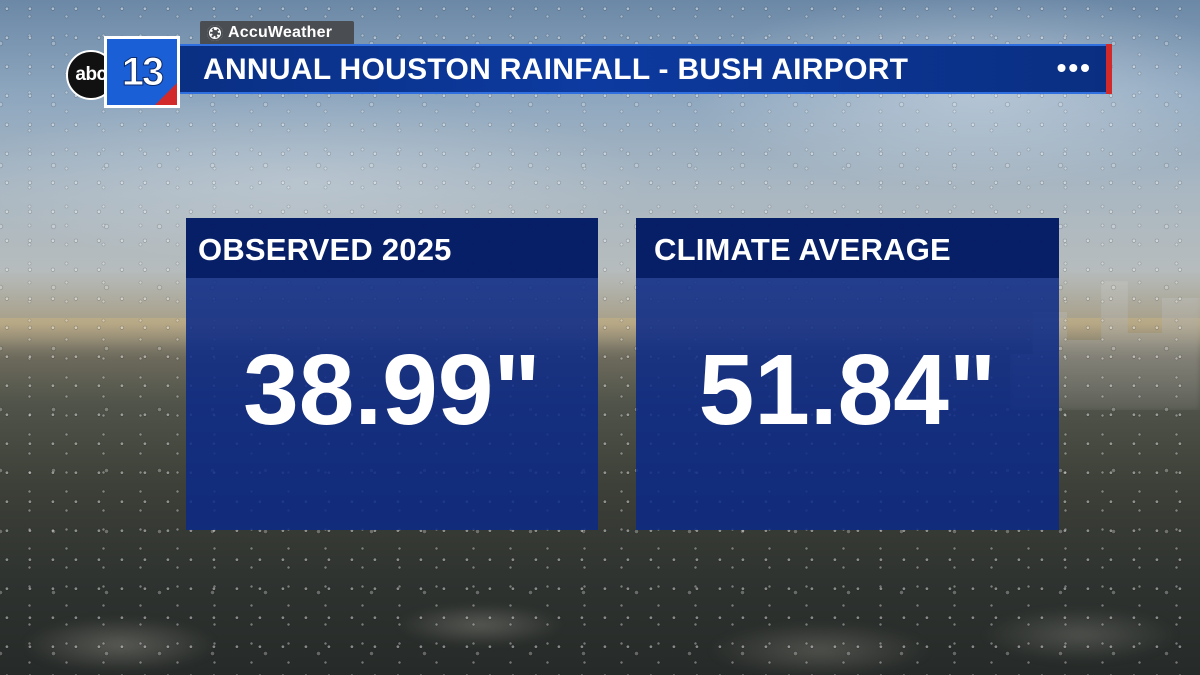  What do you see at coordinates (556, 69) in the screenshot?
I see `page-title: ANNUAL HOUSTON RAINFALL - BUSH AIRPORT` at bounding box center [556, 69].